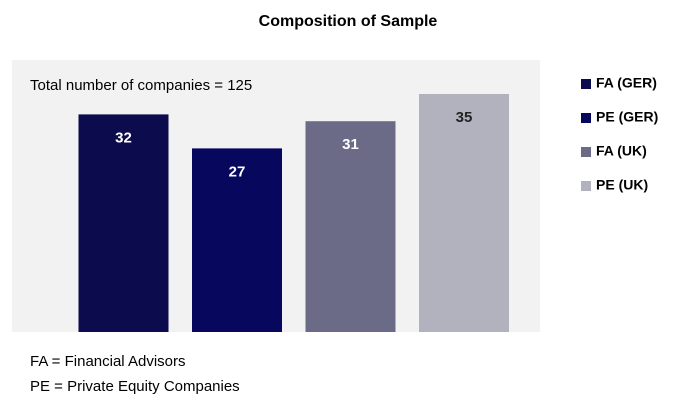 The width and height of the screenshot is (696, 402). I want to click on legend-label: FA (GER), so click(626, 83).